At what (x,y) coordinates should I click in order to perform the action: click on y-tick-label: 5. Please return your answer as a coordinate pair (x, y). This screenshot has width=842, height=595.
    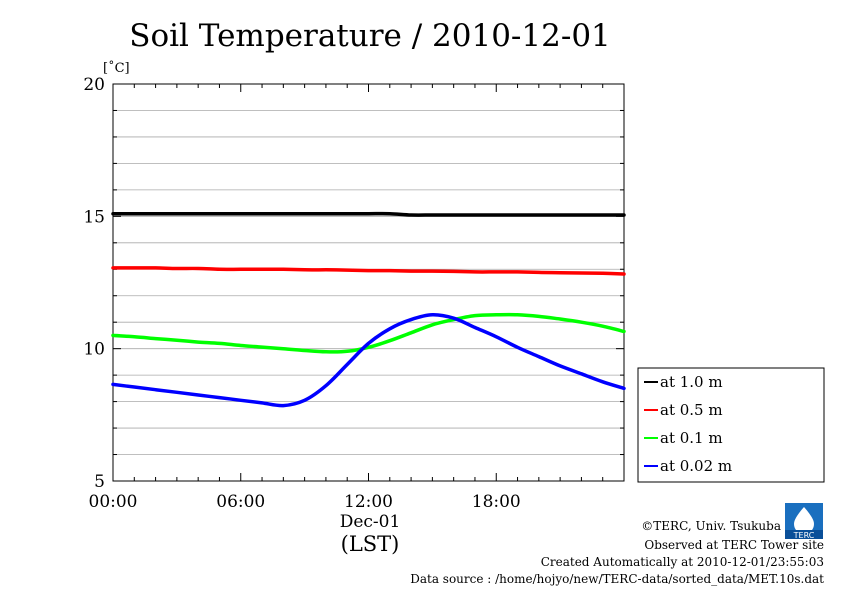
    Looking at the image, I should click on (99, 482).